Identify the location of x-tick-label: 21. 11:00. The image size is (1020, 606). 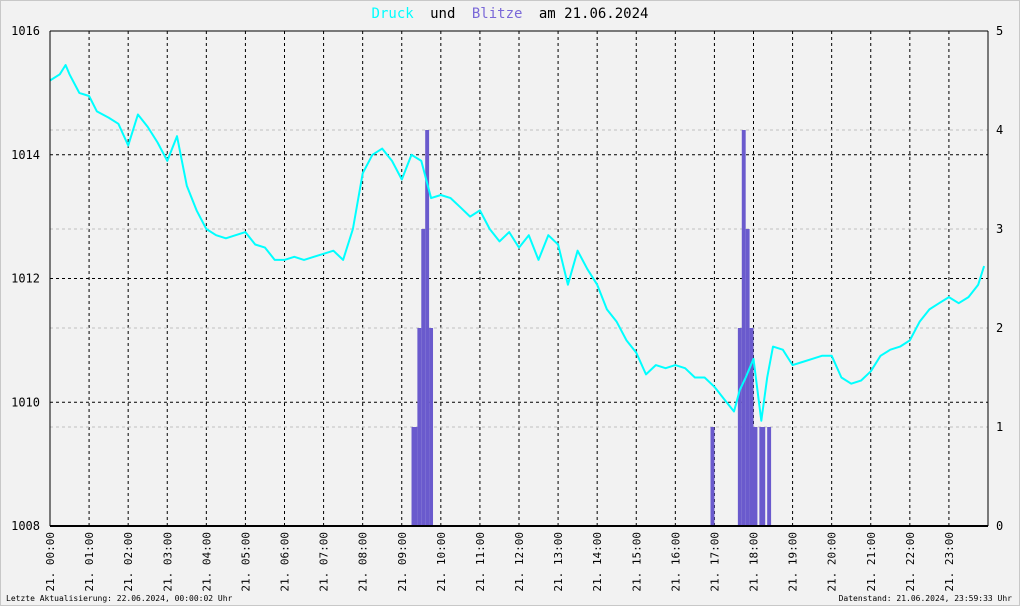
(480, 562).